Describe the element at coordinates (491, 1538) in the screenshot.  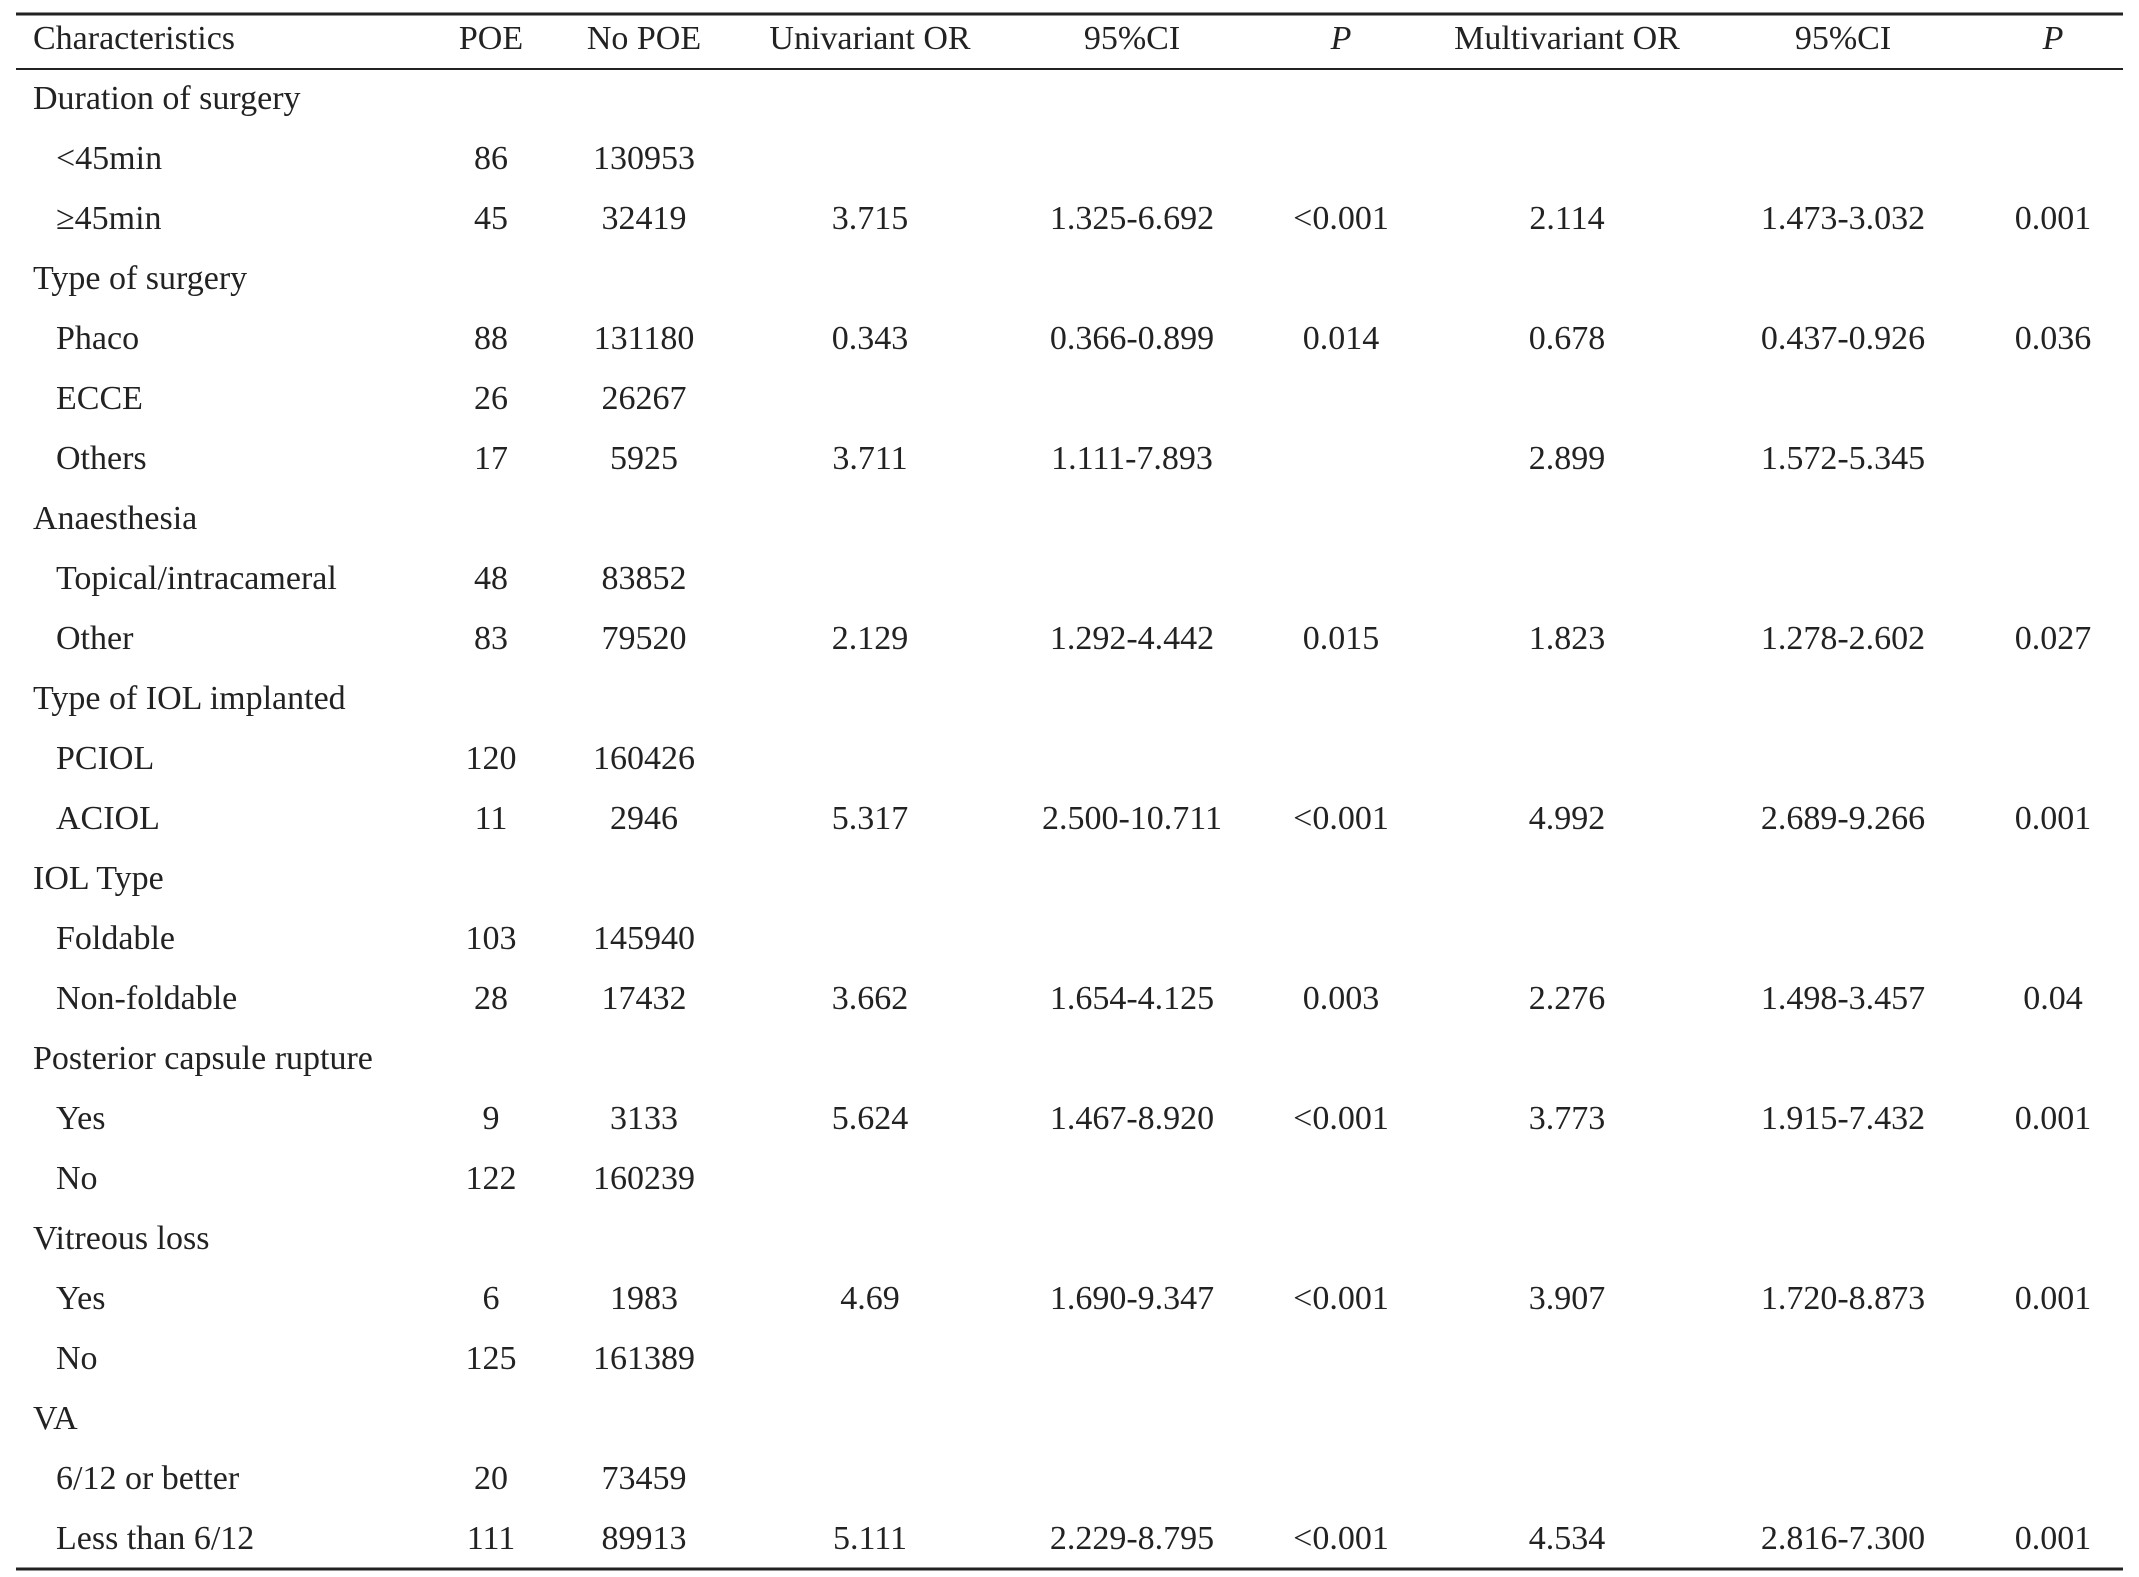
I see `cell: 111` at that location.